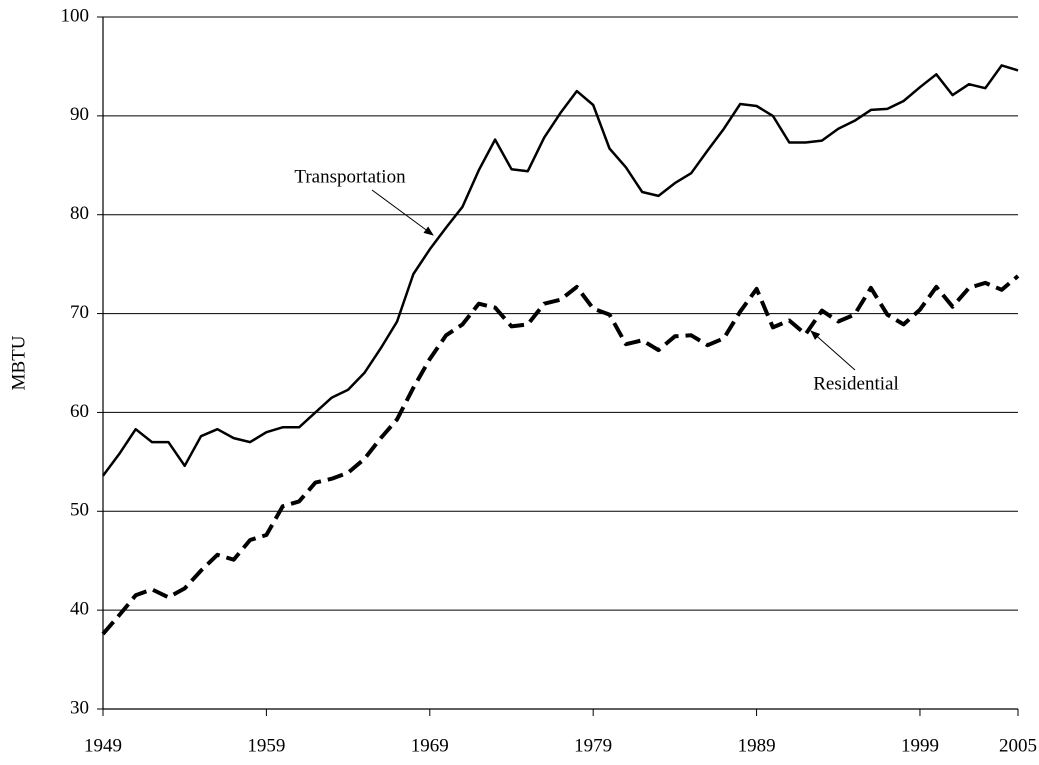 The height and width of the screenshot is (765, 1039). What do you see at coordinates (1018, 745) in the screenshot?
I see `x-tick-label: 2005` at bounding box center [1018, 745].